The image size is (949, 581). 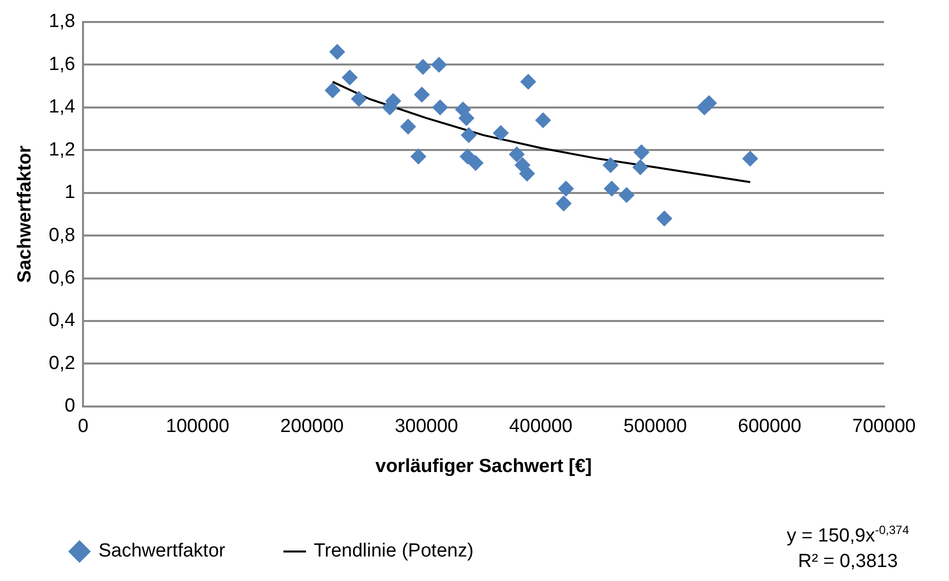 I want to click on y-tick-label: 1,2, so click(x=62, y=149).